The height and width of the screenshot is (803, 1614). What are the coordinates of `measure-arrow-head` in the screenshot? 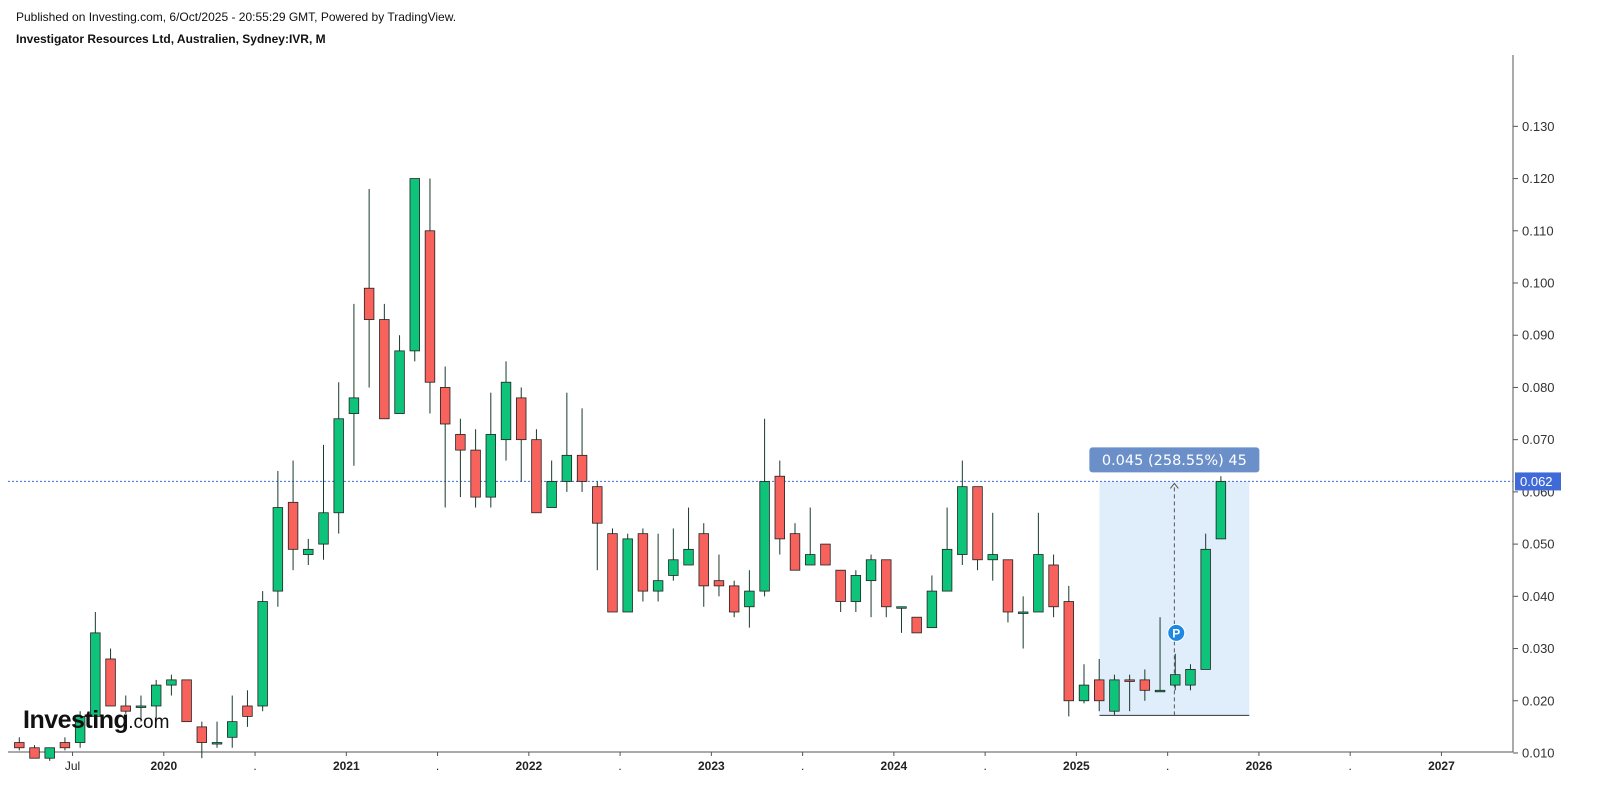 It's located at (1174, 485).